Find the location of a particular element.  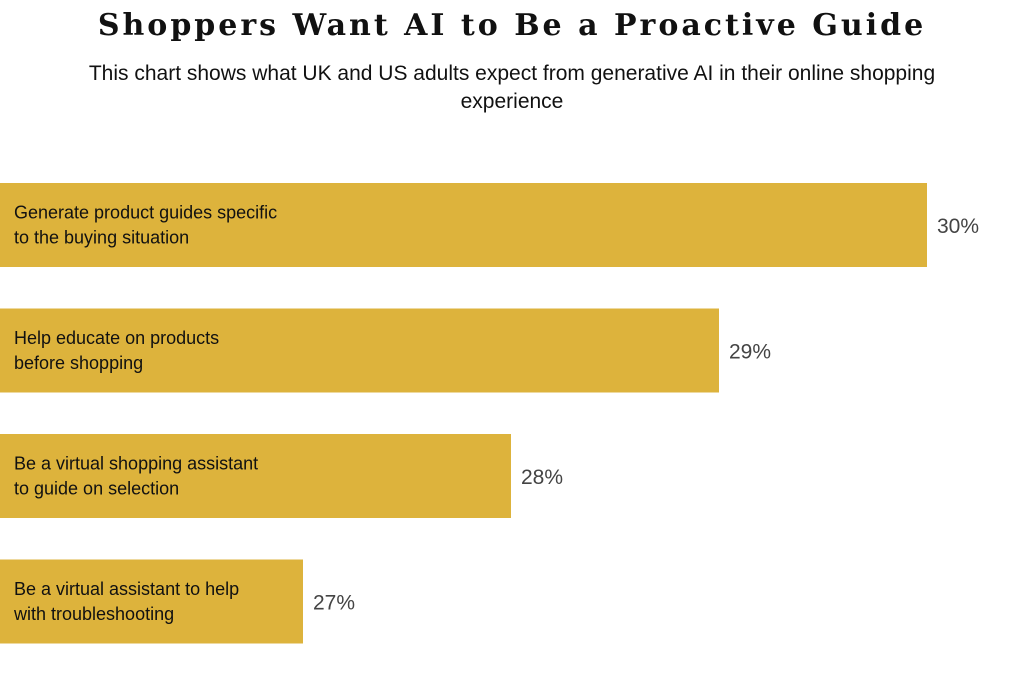

value-label: 27% is located at coordinates (334, 603).